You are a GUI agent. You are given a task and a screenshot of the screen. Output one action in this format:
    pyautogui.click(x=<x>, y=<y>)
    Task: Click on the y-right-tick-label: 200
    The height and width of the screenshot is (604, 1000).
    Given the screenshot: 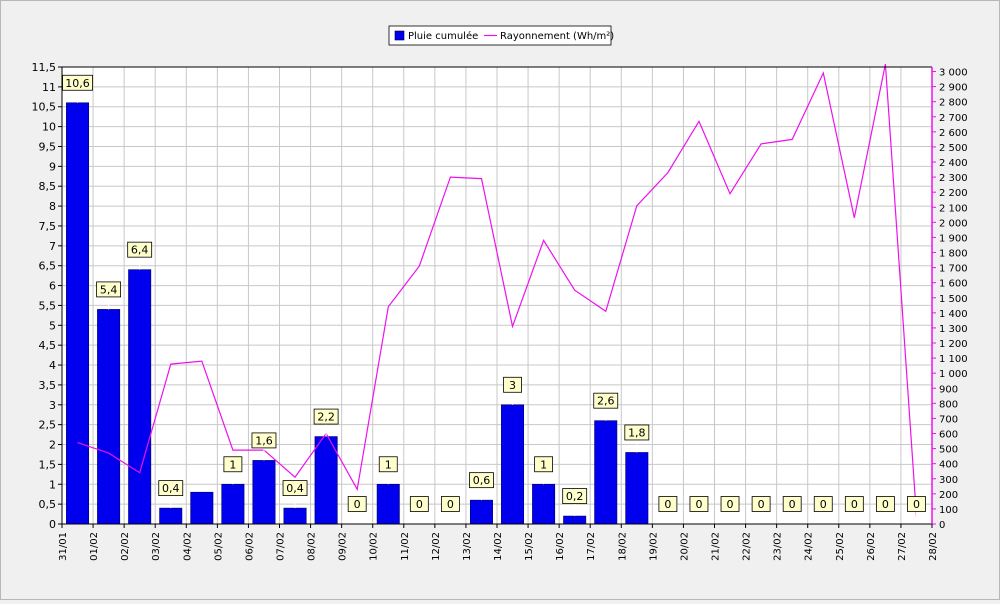 What is the action you would take?
    pyautogui.click(x=948, y=495)
    